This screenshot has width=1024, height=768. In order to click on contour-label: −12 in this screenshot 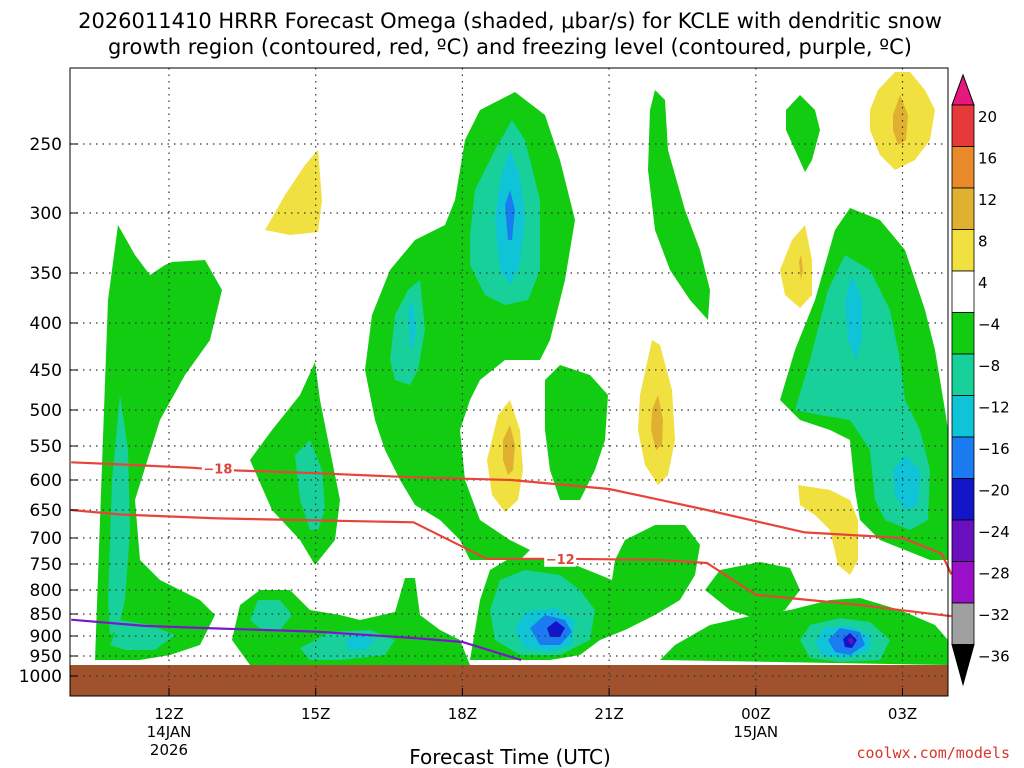, I will do `click(560, 560)`.